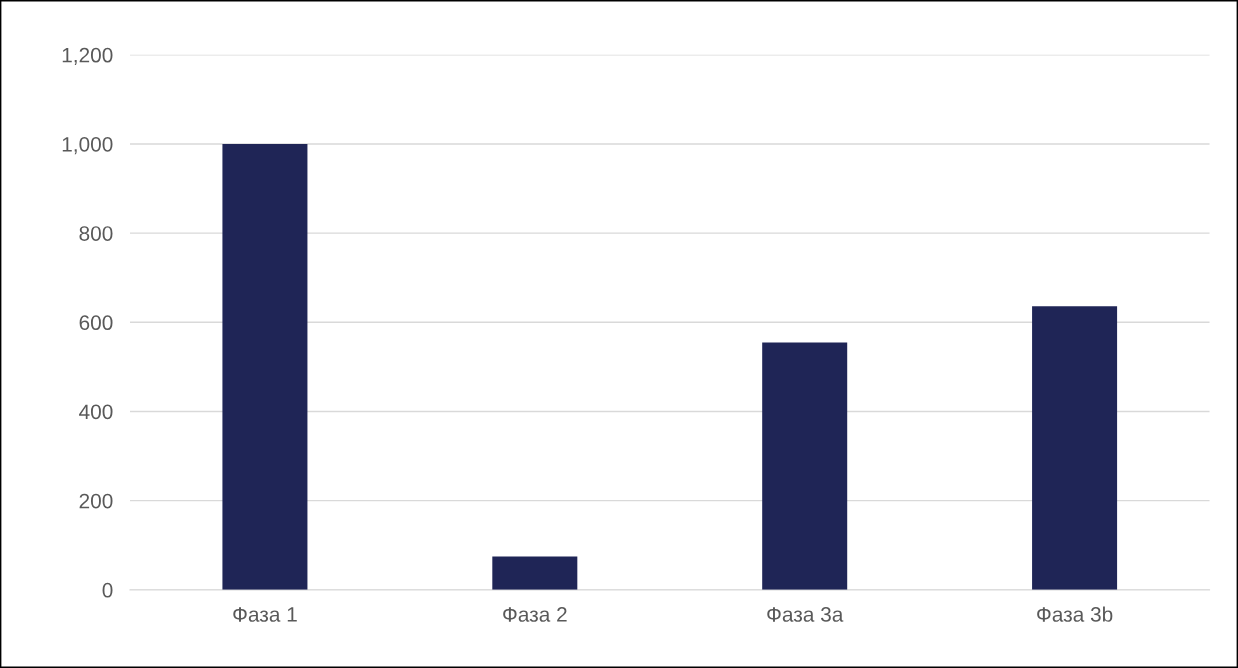  What do you see at coordinates (96, 412) in the screenshot?
I see `y-tick-label: 400` at bounding box center [96, 412].